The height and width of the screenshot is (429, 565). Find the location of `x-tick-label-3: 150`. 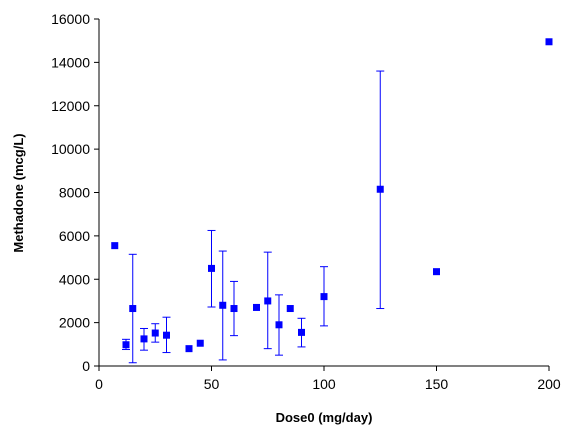

x-tick-label-3: 150 is located at coordinates (437, 384).